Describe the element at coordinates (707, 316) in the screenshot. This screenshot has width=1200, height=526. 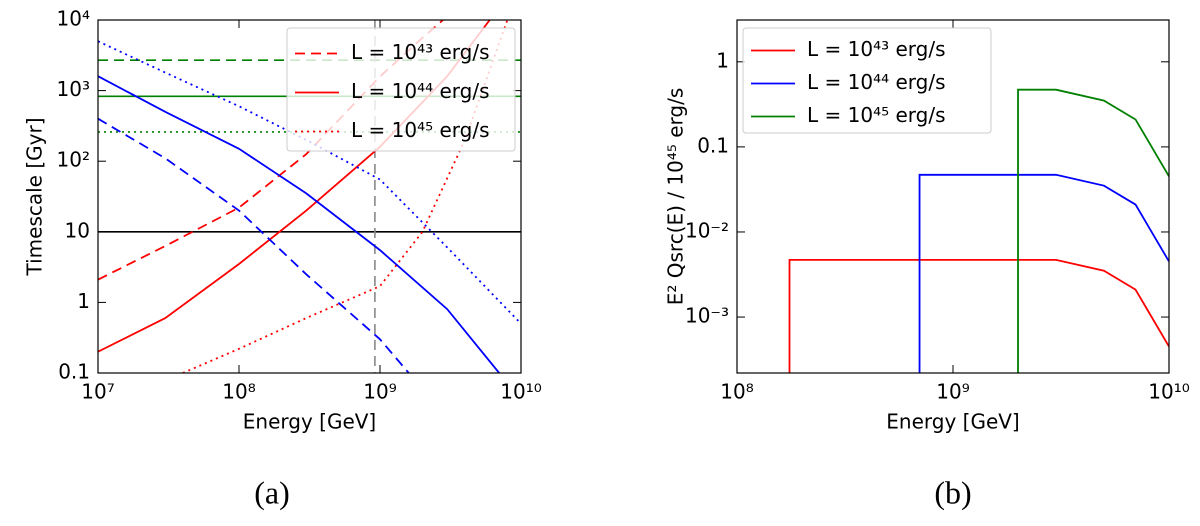
I see `y-tick-label: 10⁻³` at that location.